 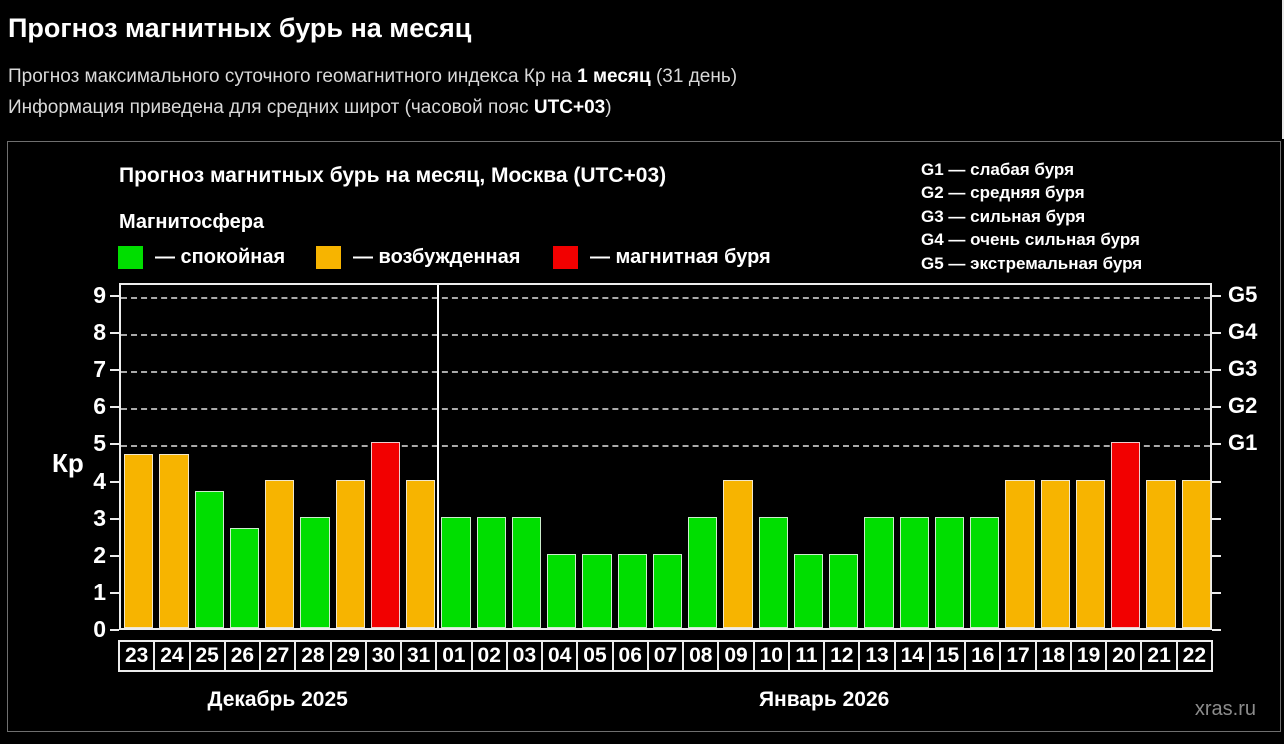 I want to click on excited-color-swatch, so click(x=328, y=257).